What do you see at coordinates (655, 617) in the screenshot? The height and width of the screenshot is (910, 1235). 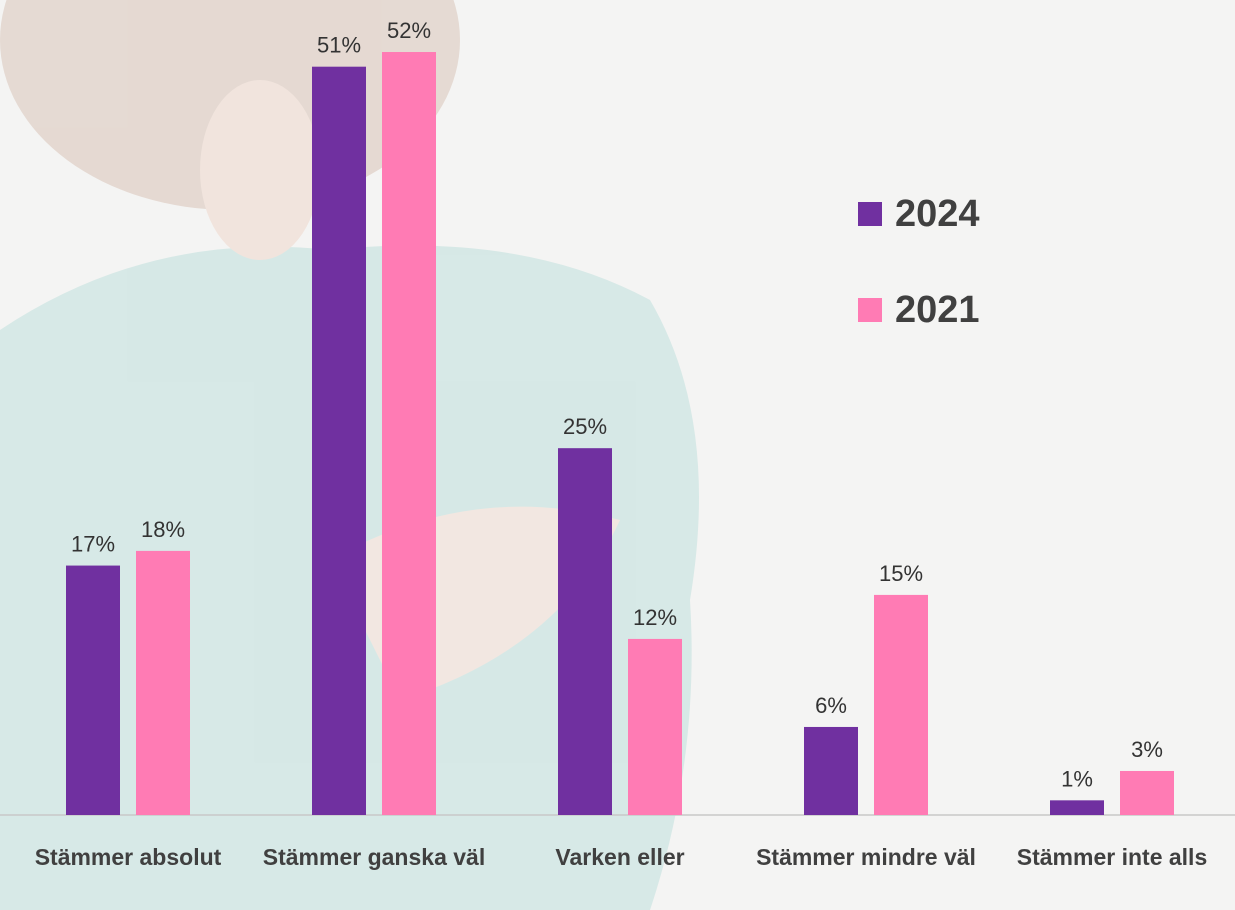 I see `value-label: 12%` at bounding box center [655, 617].